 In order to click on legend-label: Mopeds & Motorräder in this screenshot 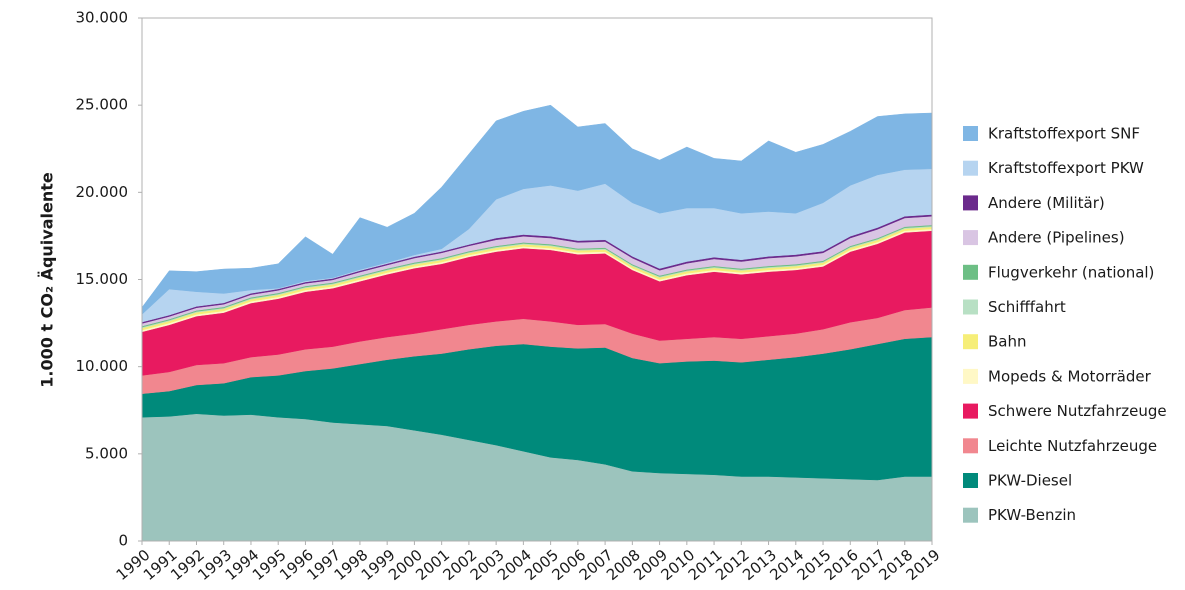, I will do `click(1070, 376)`.